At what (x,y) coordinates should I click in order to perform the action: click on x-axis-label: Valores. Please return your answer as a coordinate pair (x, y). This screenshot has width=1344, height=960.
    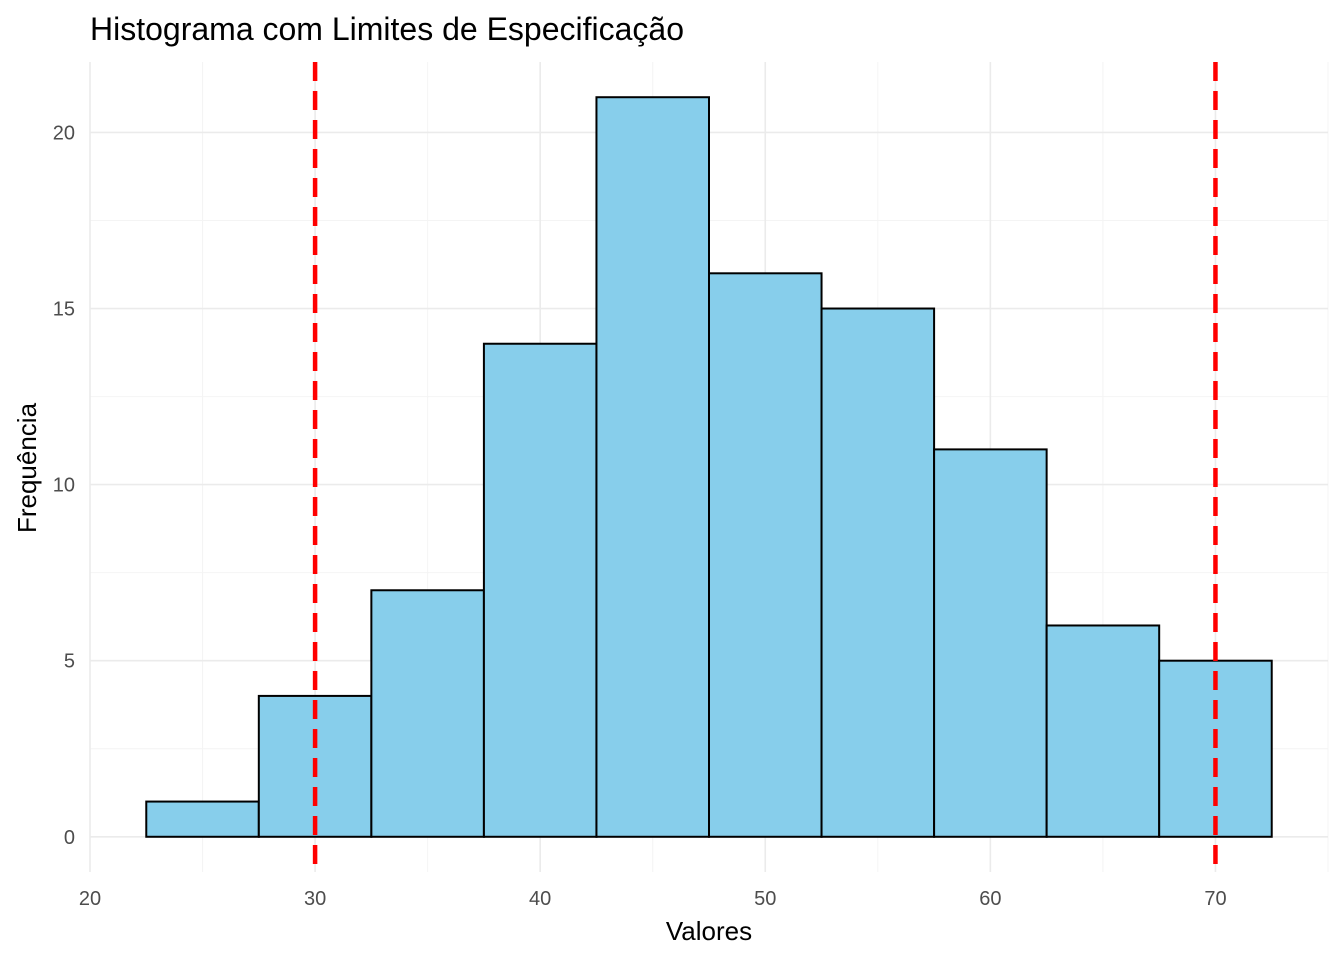
    Looking at the image, I should click on (709, 931).